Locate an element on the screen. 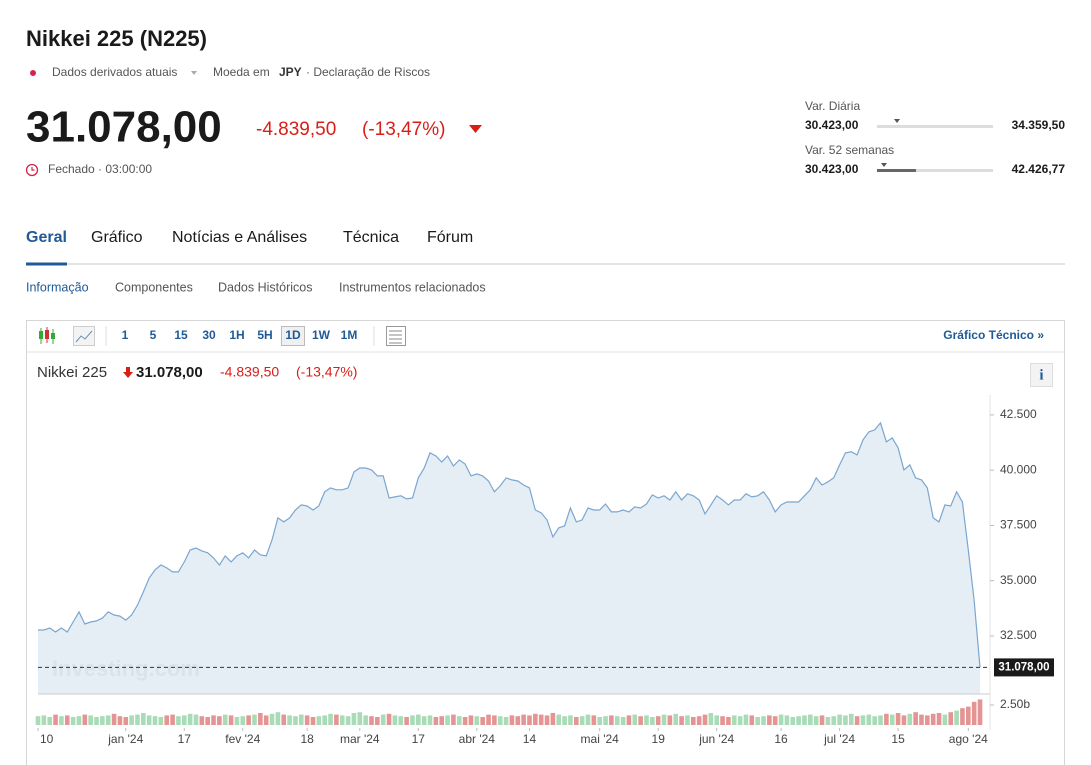  down-arrow is located at coordinates (475, 129).